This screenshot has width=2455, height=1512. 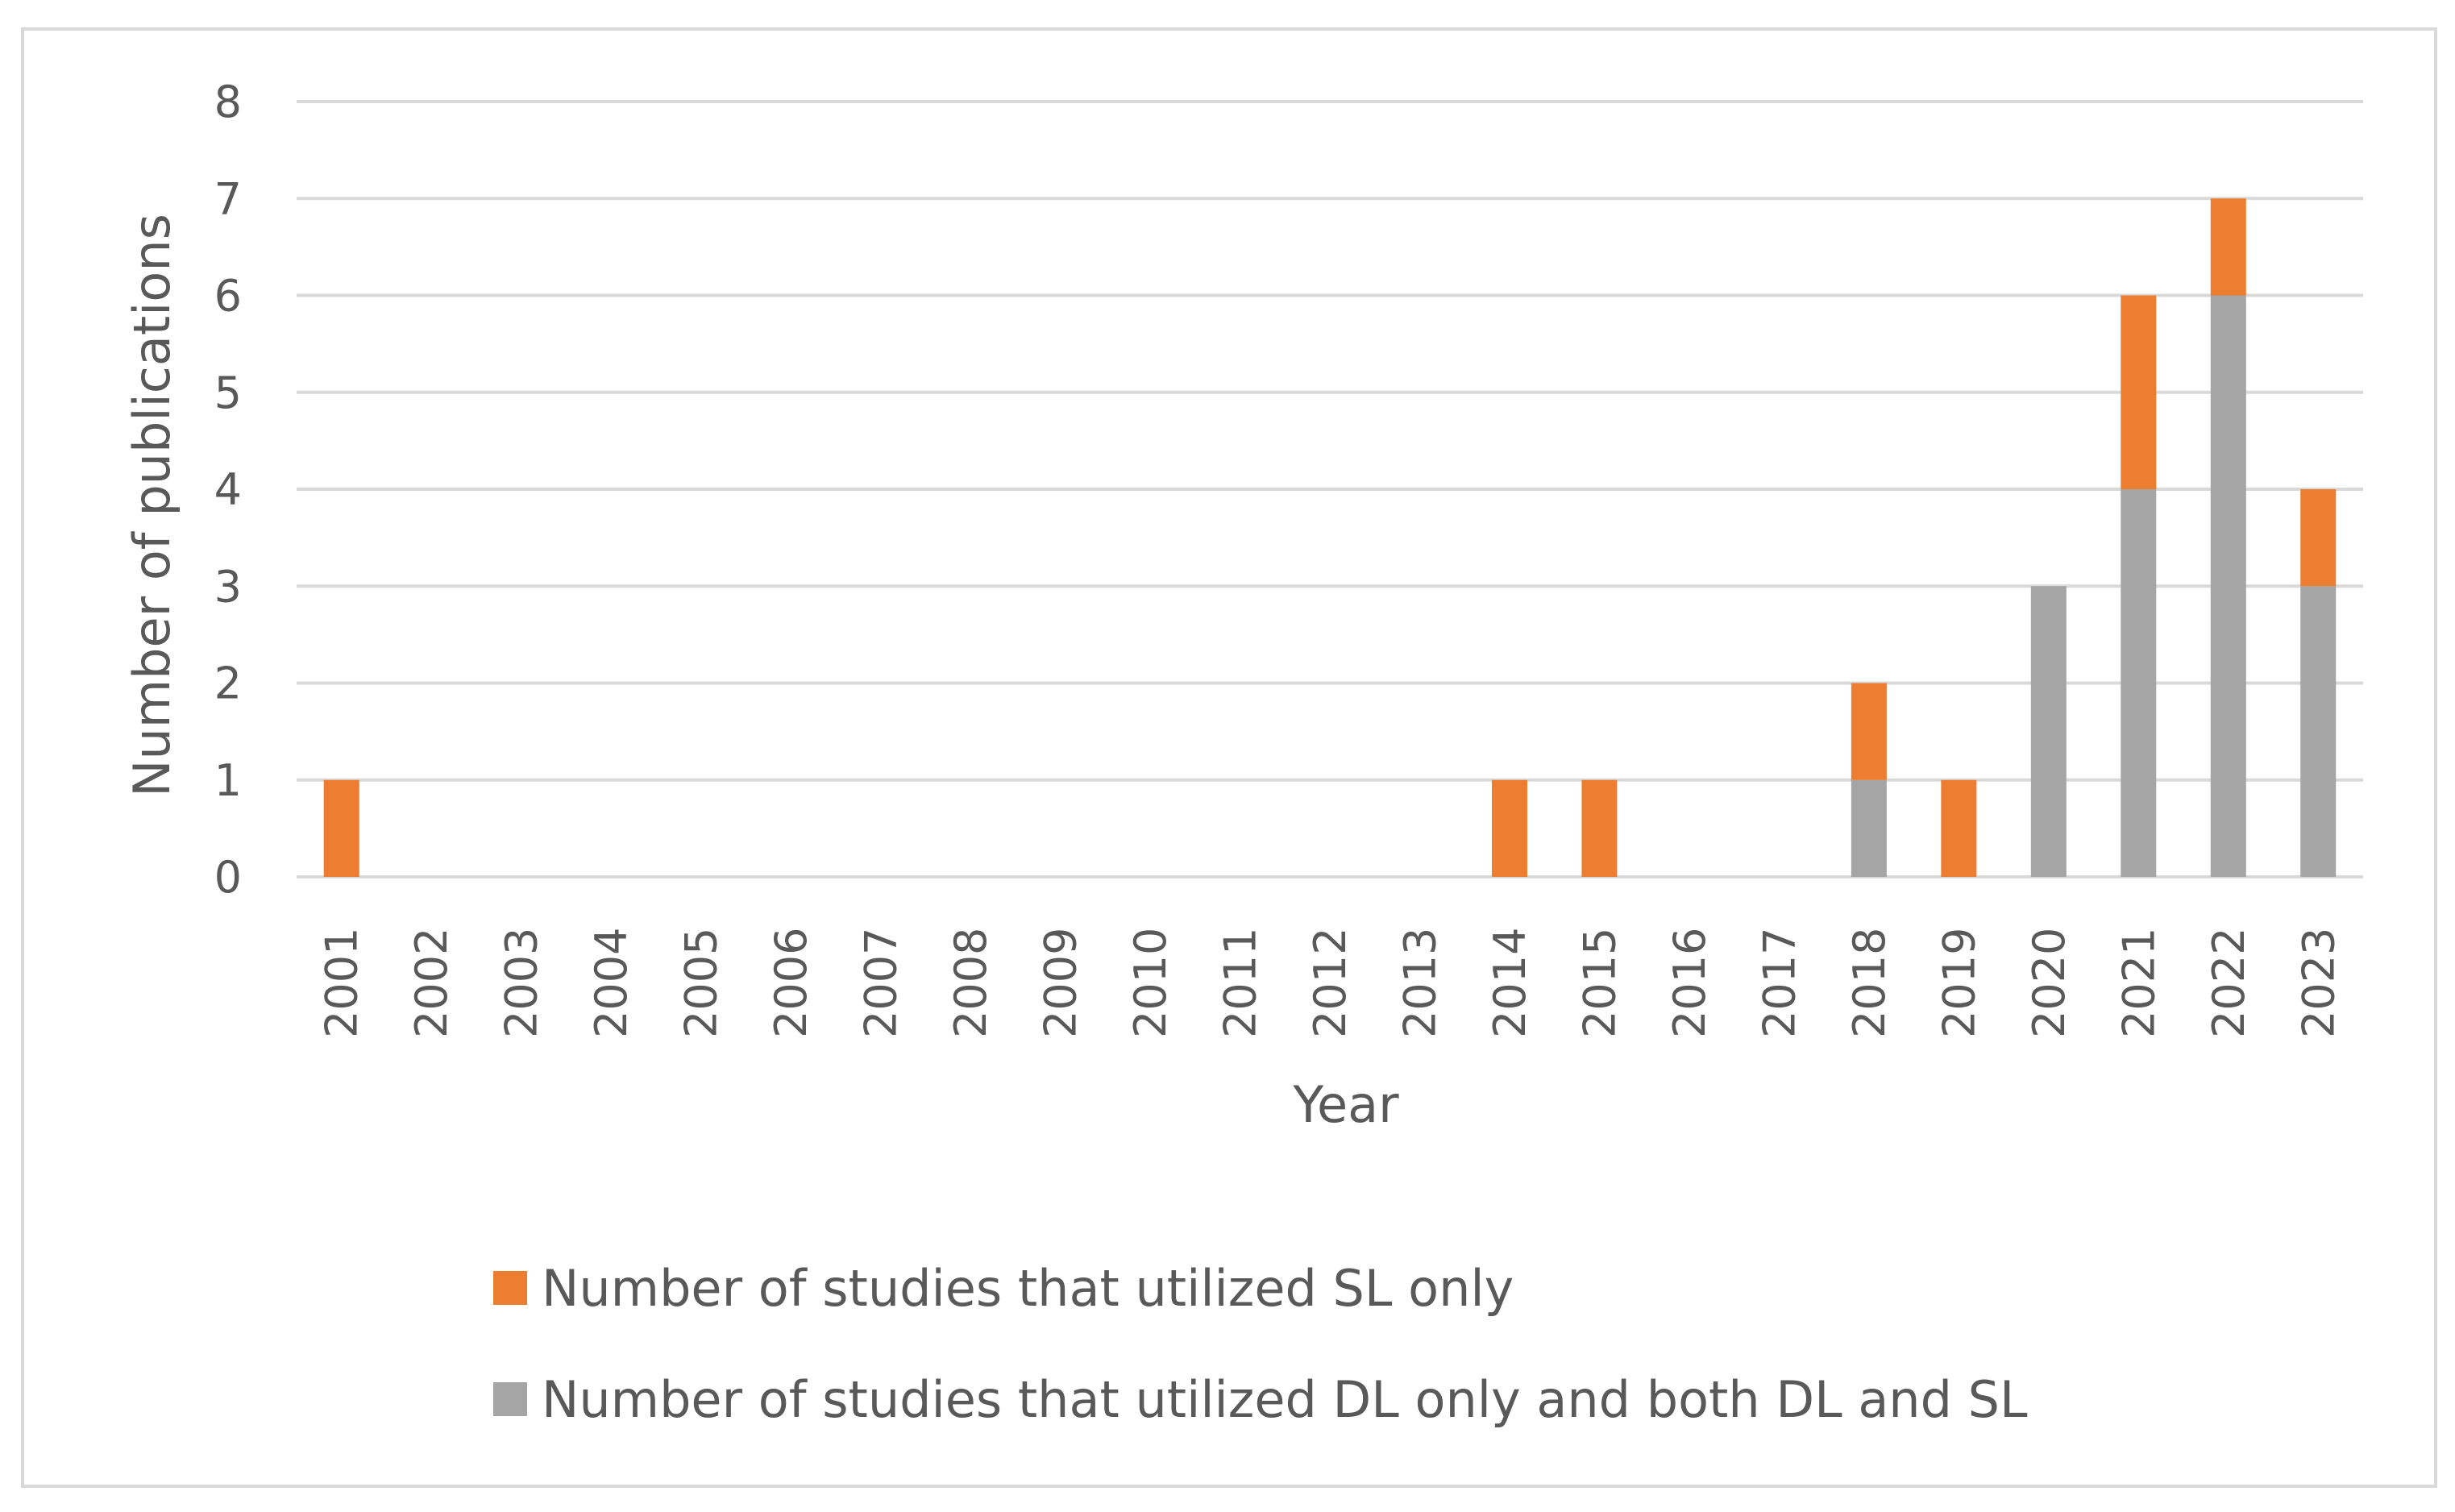 What do you see at coordinates (1028, 1288) in the screenshot?
I see `legend-label-1: Number of studies that utilized SL only` at bounding box center [1028, 1288].